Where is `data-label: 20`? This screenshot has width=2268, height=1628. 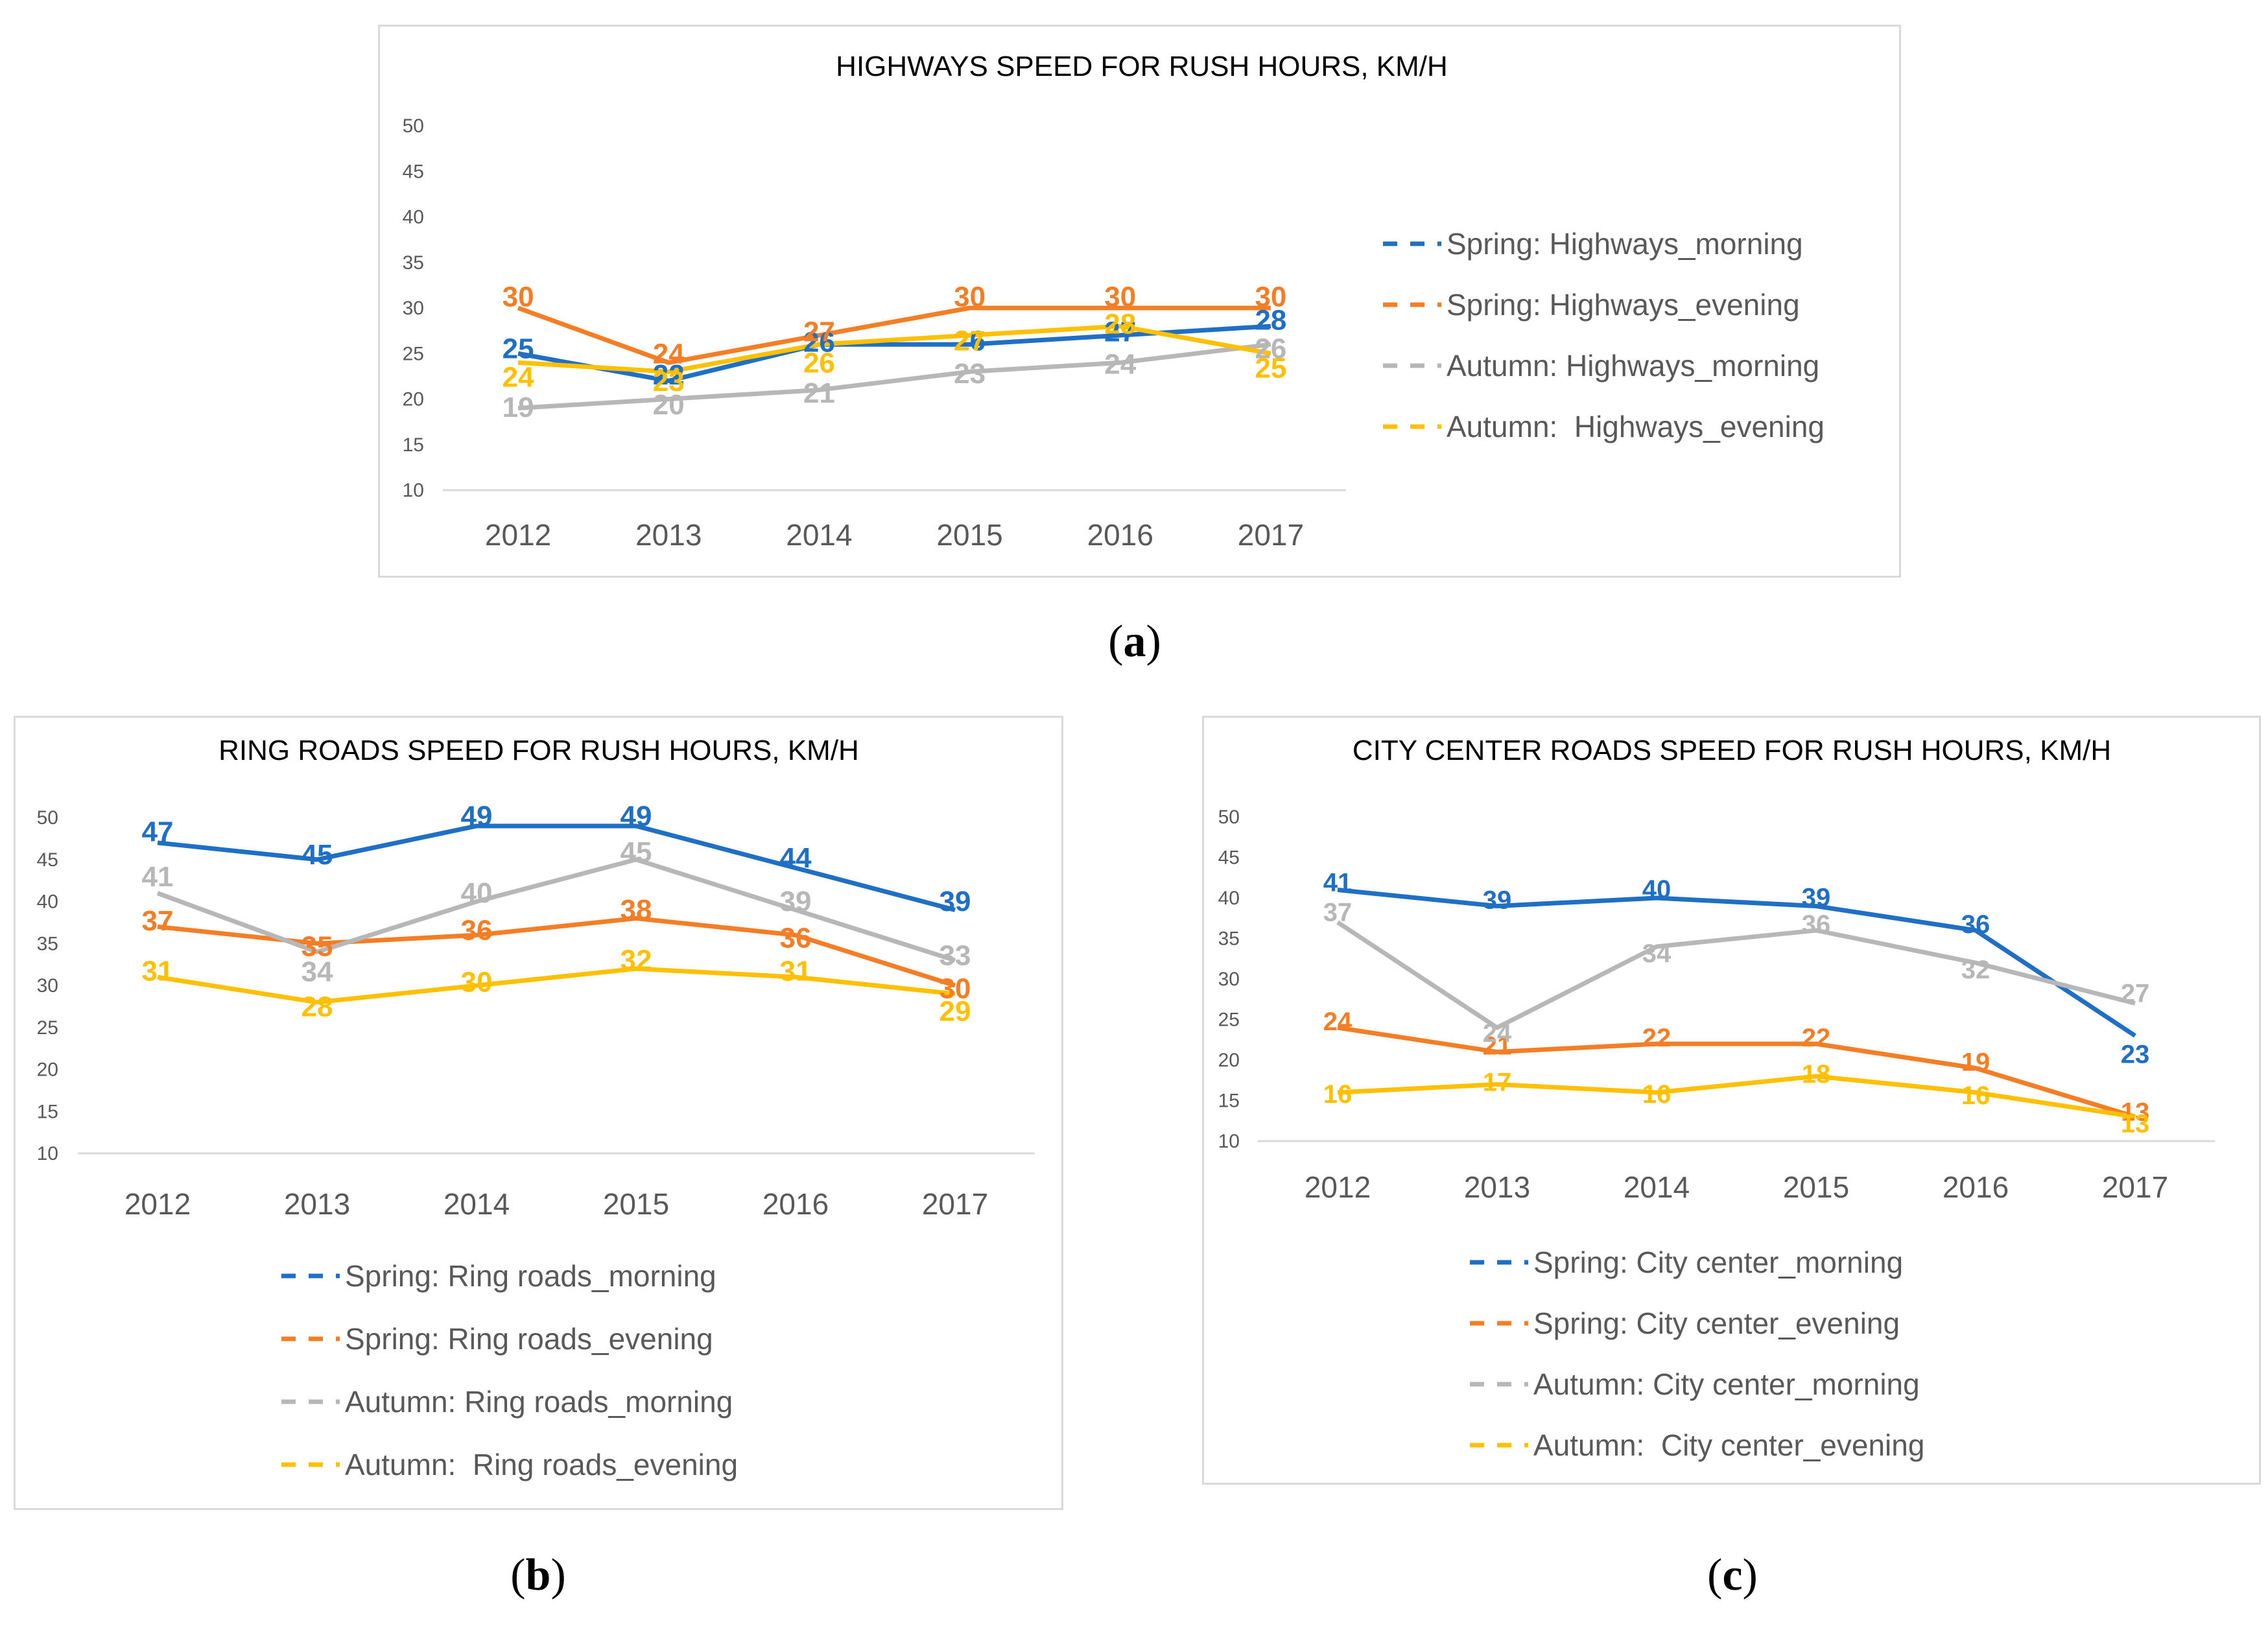 data-label: 20 is located at coordinates (669, 405).